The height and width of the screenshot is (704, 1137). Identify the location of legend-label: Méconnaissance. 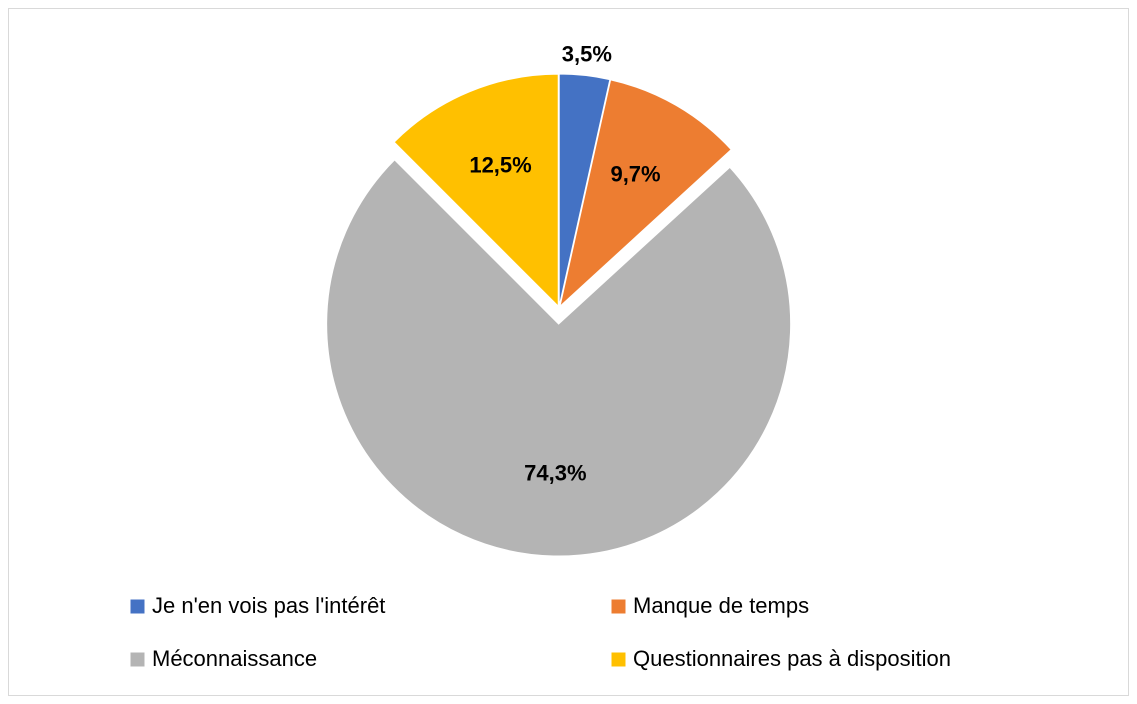
(234, 658).